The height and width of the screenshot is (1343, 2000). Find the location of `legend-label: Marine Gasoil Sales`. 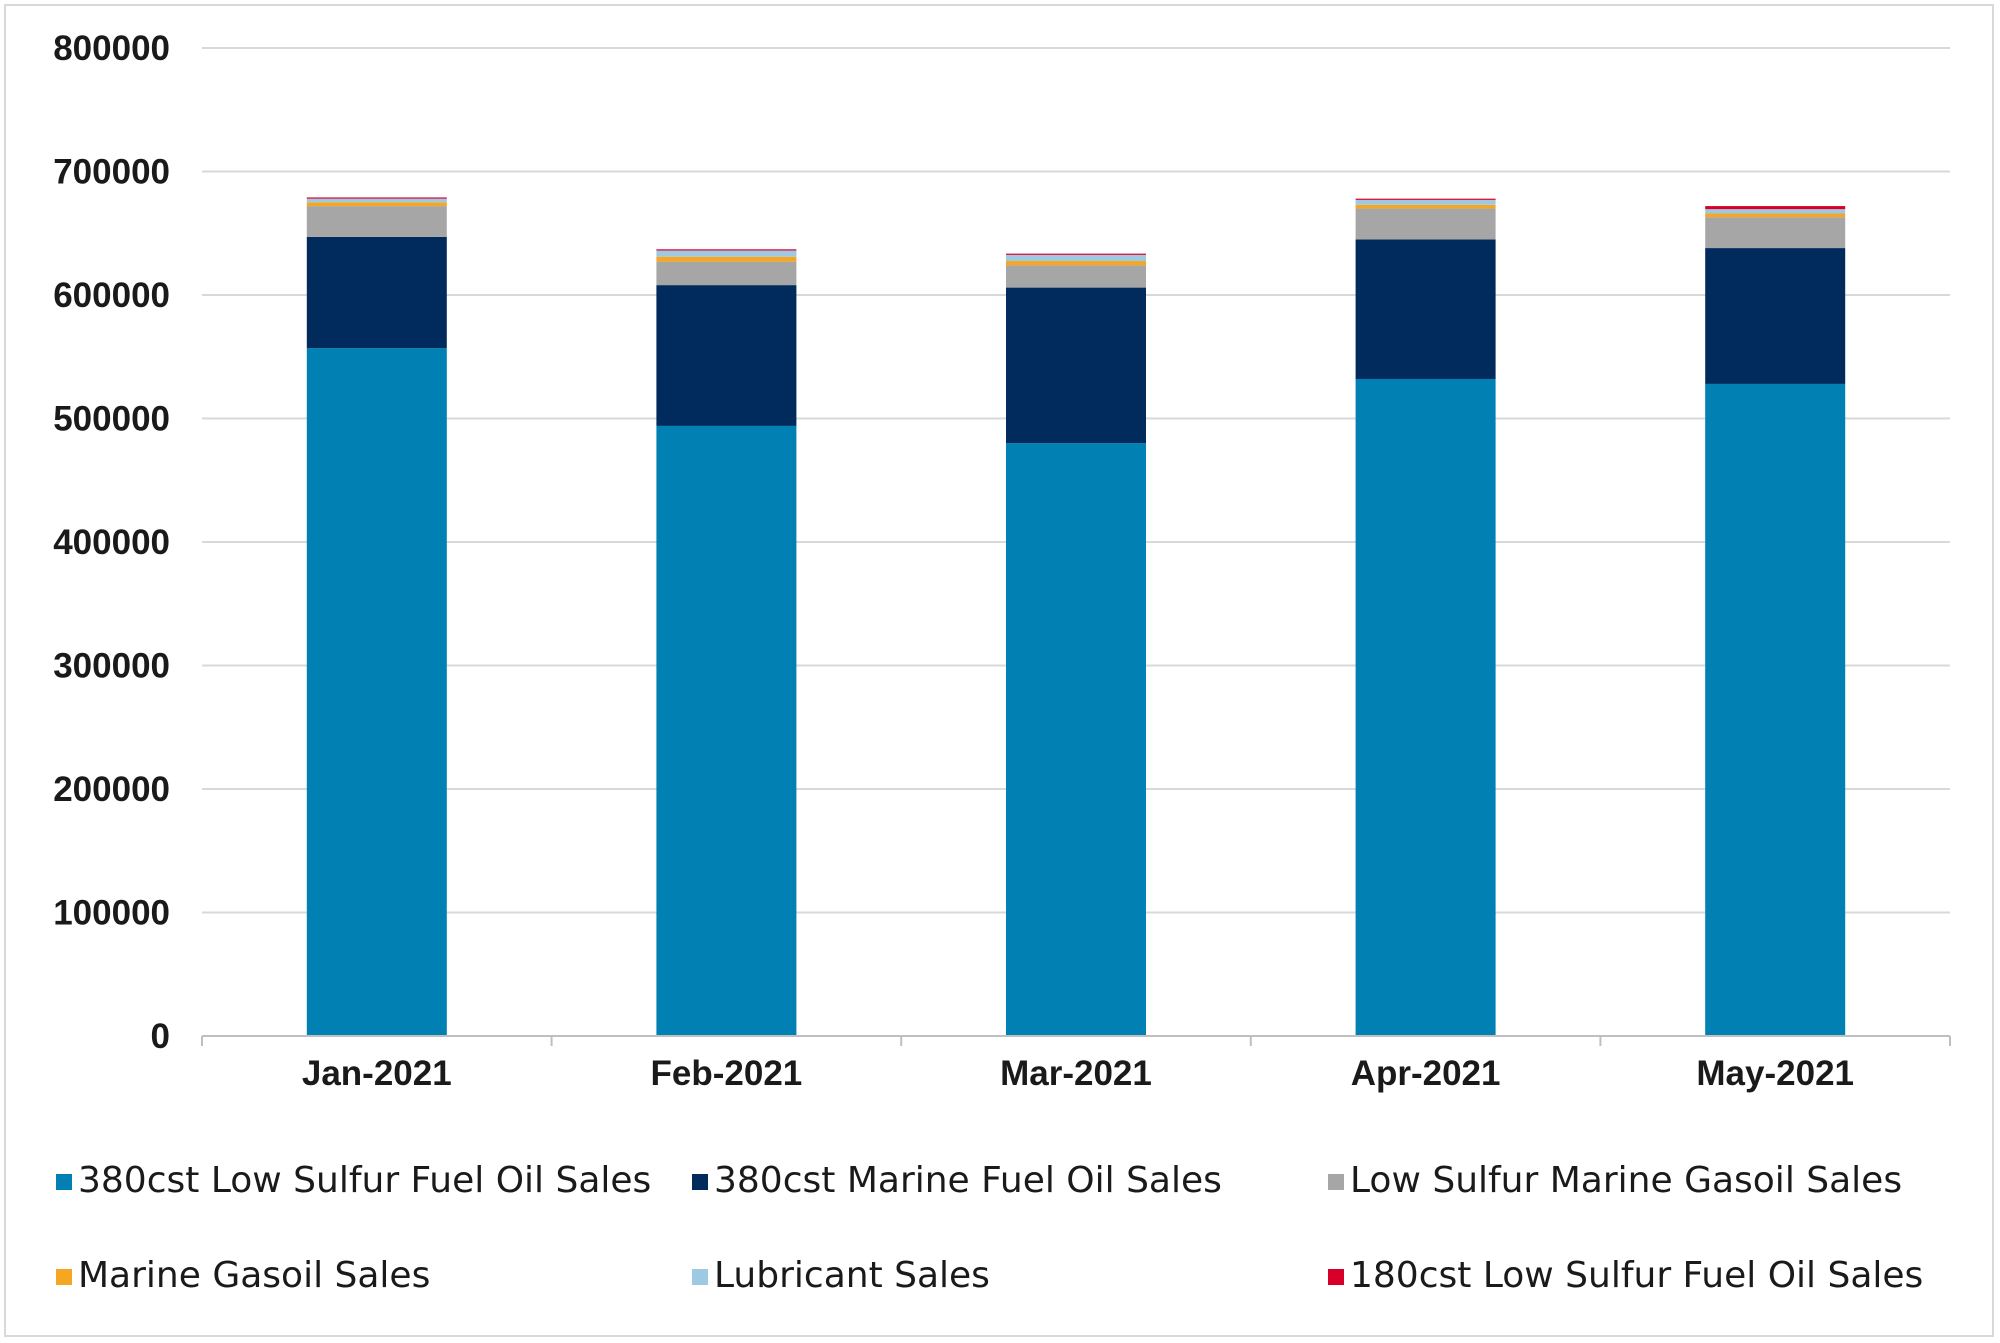

legend-label: Marine Gasoil Sales is located at coordinates (254, 1275).